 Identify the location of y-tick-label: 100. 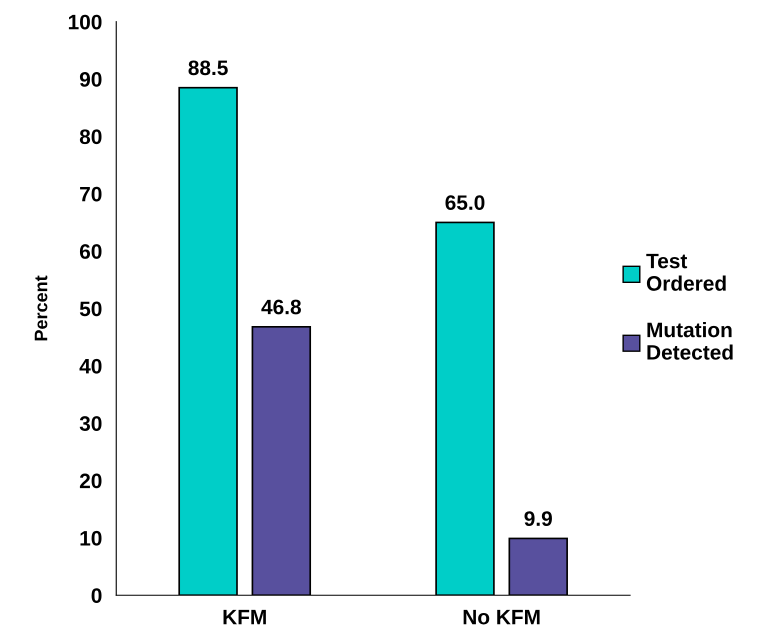
(85, 22).